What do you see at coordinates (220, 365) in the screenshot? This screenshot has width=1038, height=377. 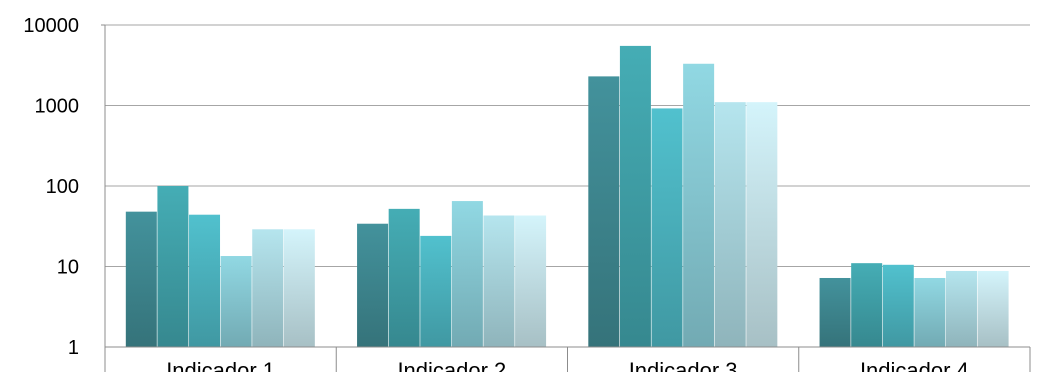 I see `x-tick-label: Indicador 1` at bounding box center [220, 365].